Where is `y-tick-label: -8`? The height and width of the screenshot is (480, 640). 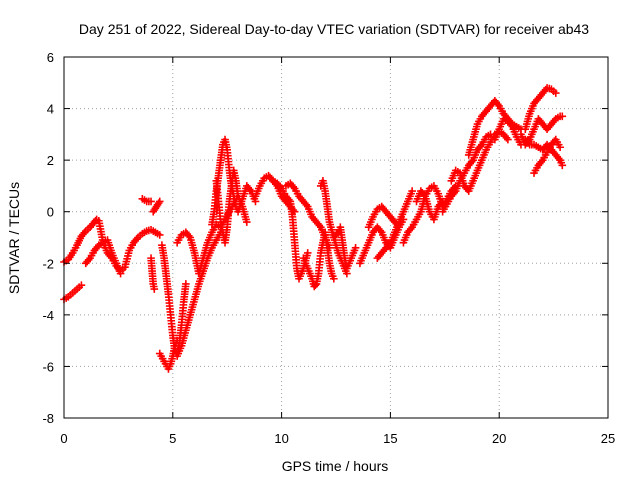
y-tick-label: -8 is located at coordinates (48, 418).